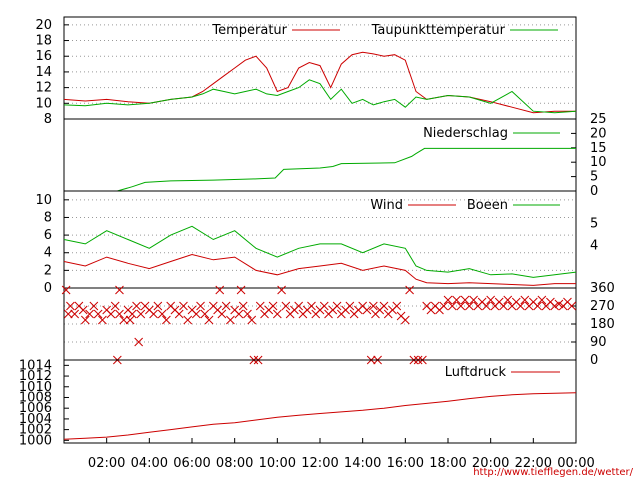 The height and width of the screenshot is (480, 640). I want to click on y-tick-label: 8, so click(48, 119).